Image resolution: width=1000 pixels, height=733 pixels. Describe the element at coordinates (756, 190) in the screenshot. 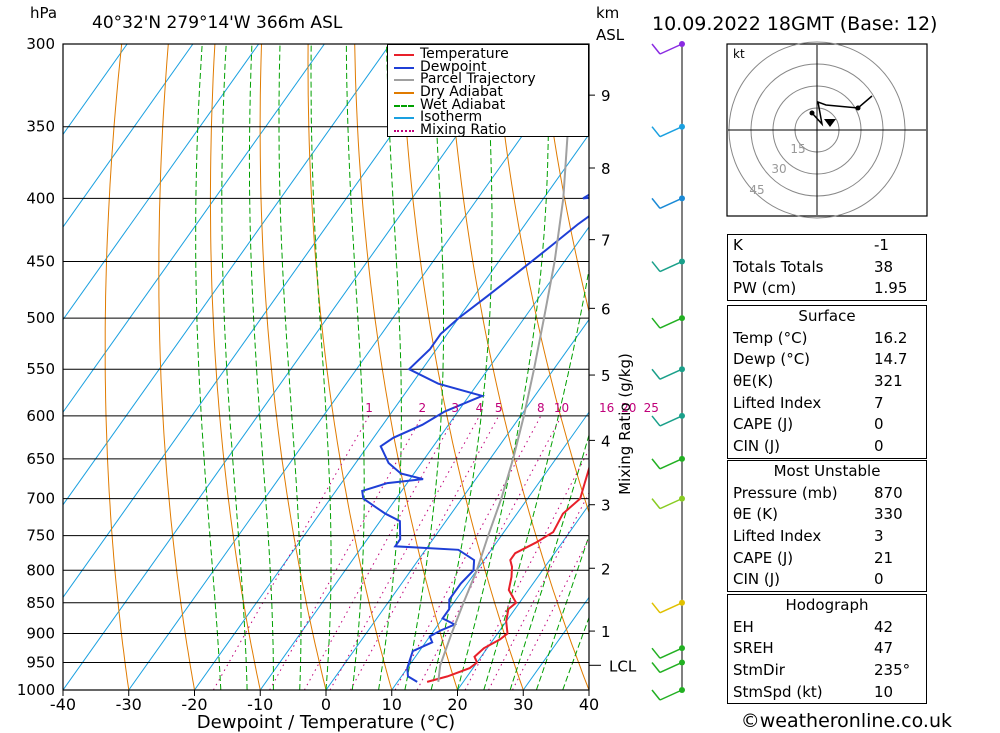

I see `hodograph-ring-label: 45` at that location.